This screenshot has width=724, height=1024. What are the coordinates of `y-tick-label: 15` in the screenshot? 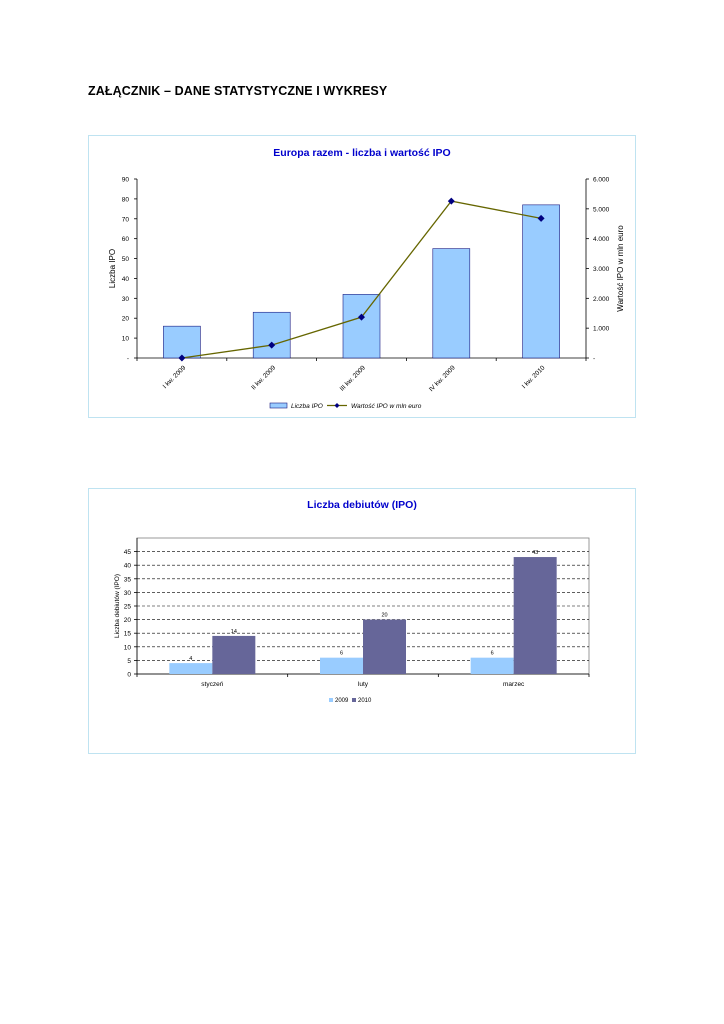 It's located at (128, 634).